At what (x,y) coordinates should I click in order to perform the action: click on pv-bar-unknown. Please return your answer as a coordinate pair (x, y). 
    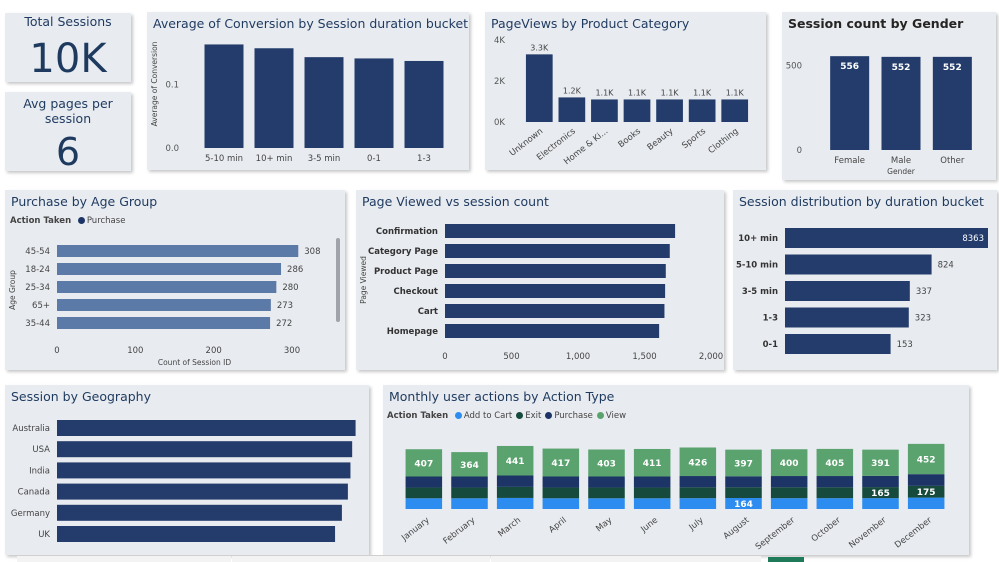
    Looking at the image, I should click on (539, 88).